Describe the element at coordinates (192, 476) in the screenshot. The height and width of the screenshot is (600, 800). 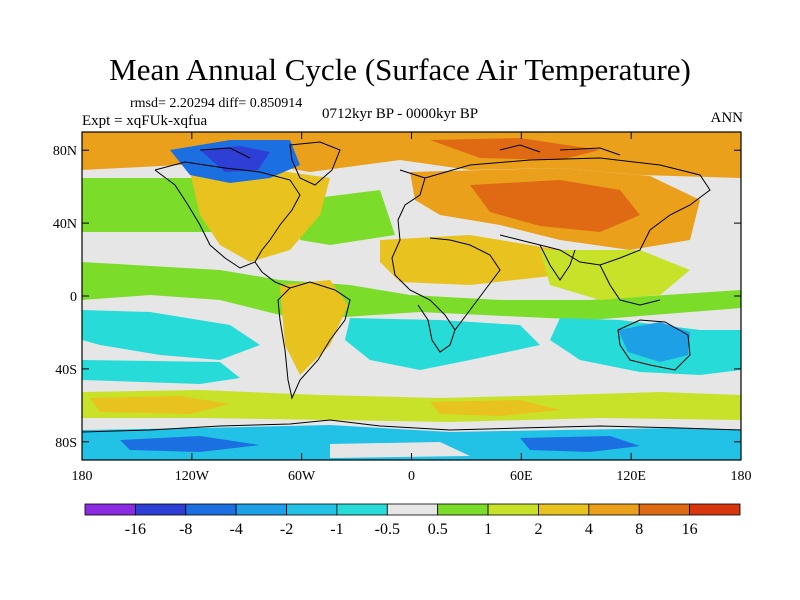
I see `x-tick-label: 120W` at that location.